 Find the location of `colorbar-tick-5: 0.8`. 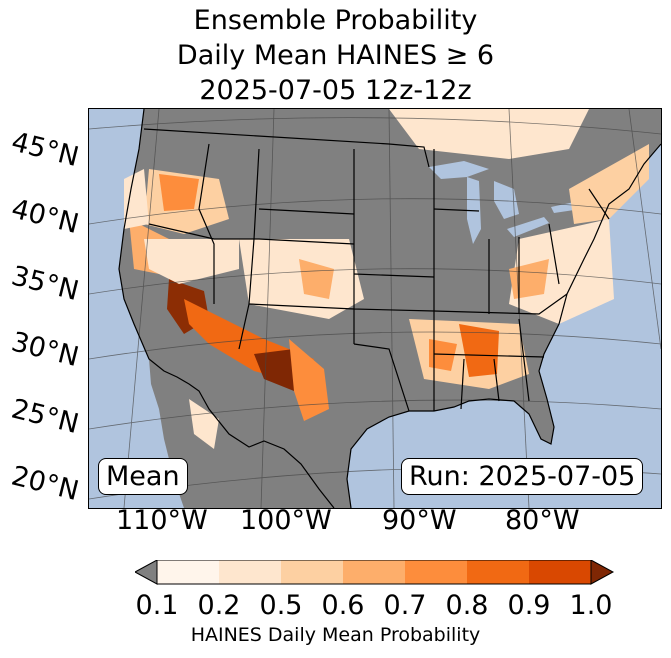

colorbar-tick-5: 0.8 is located at coordinates (467, 605).